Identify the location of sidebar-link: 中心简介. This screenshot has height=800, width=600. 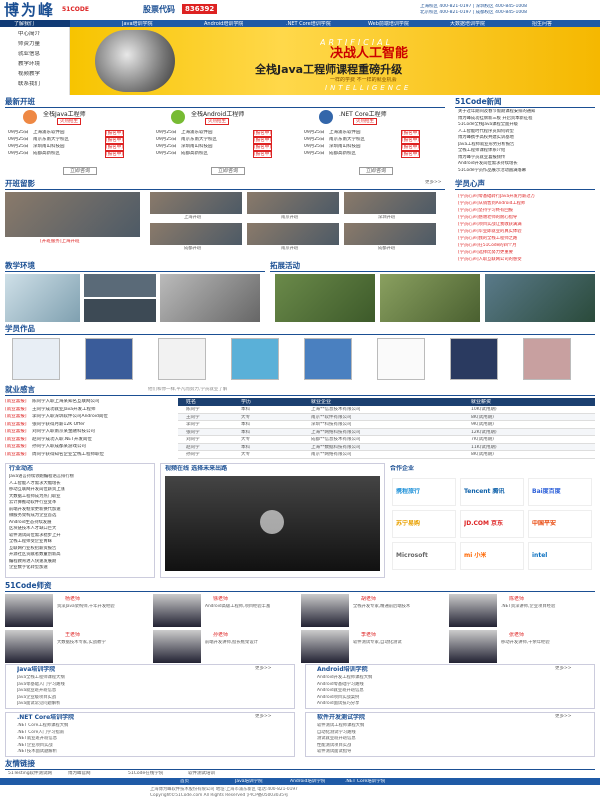
(29, 34).